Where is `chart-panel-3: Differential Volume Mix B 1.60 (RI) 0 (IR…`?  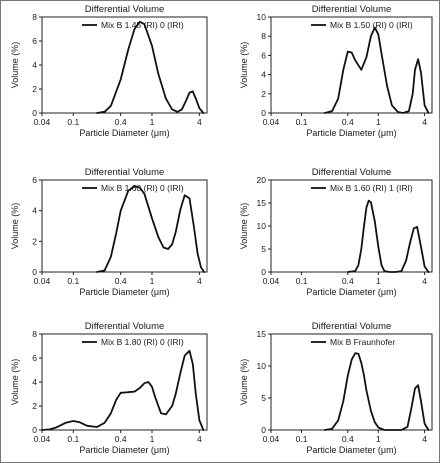
chart-panel-3: Differential Volume Mix B 1.60 (RI) 0 (IR… is located at coordinates (109, 232).